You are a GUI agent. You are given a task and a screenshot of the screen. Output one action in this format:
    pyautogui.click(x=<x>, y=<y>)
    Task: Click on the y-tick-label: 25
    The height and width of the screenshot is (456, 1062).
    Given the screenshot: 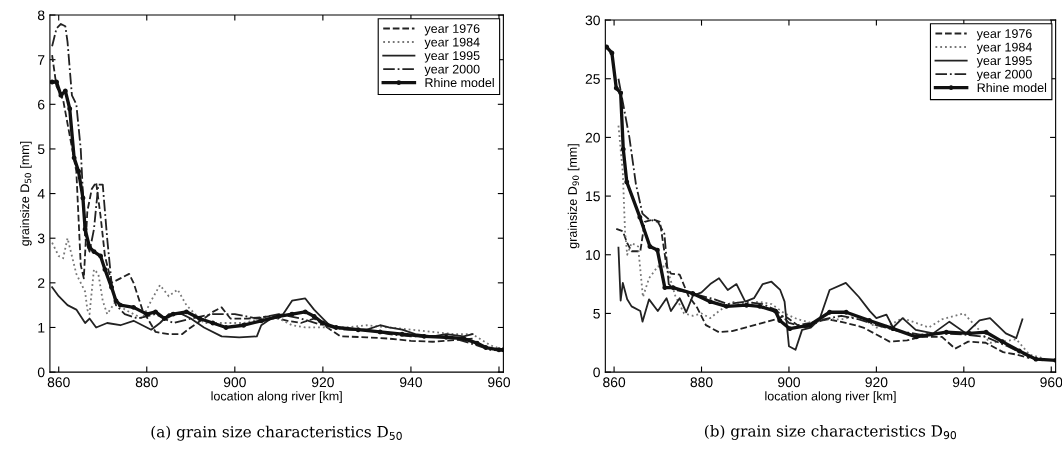 What is the action you would take?
    pyautogui.click(x=592, y=79)
    